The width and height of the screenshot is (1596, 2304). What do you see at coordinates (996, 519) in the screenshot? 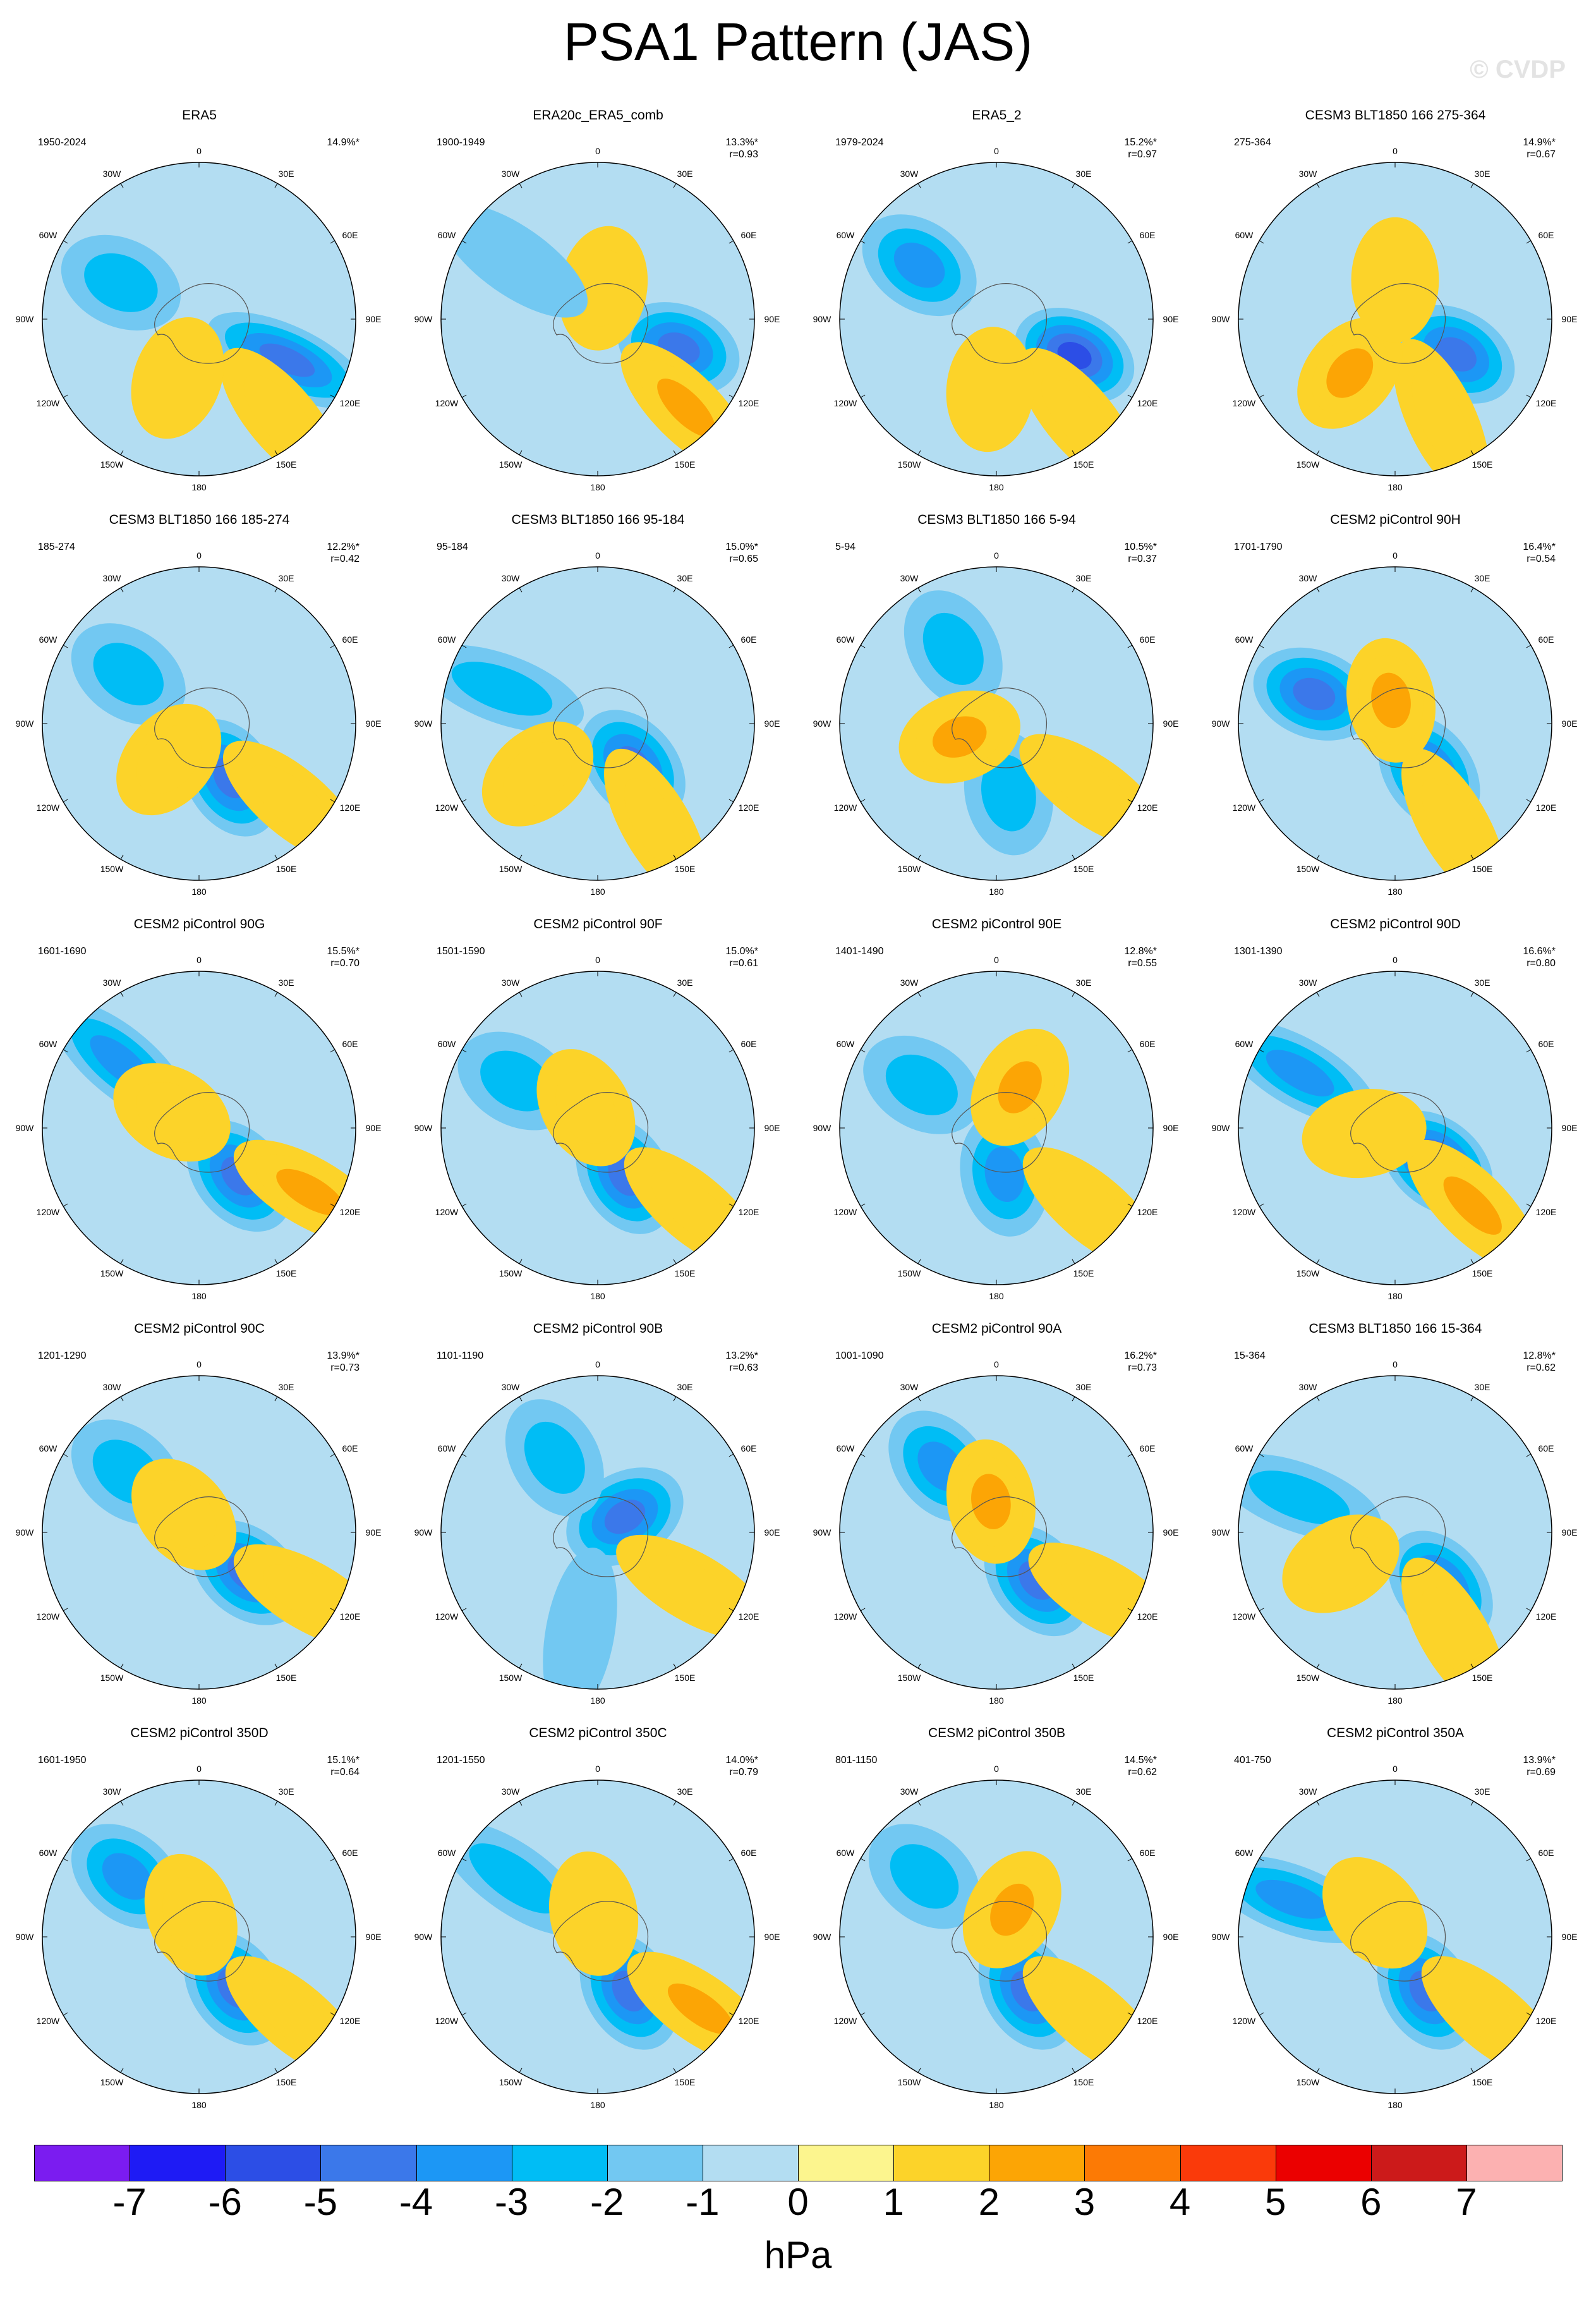
I see `panel-title: CESM3 BLT1850 166 5-94` at bounding box center [996, 519].